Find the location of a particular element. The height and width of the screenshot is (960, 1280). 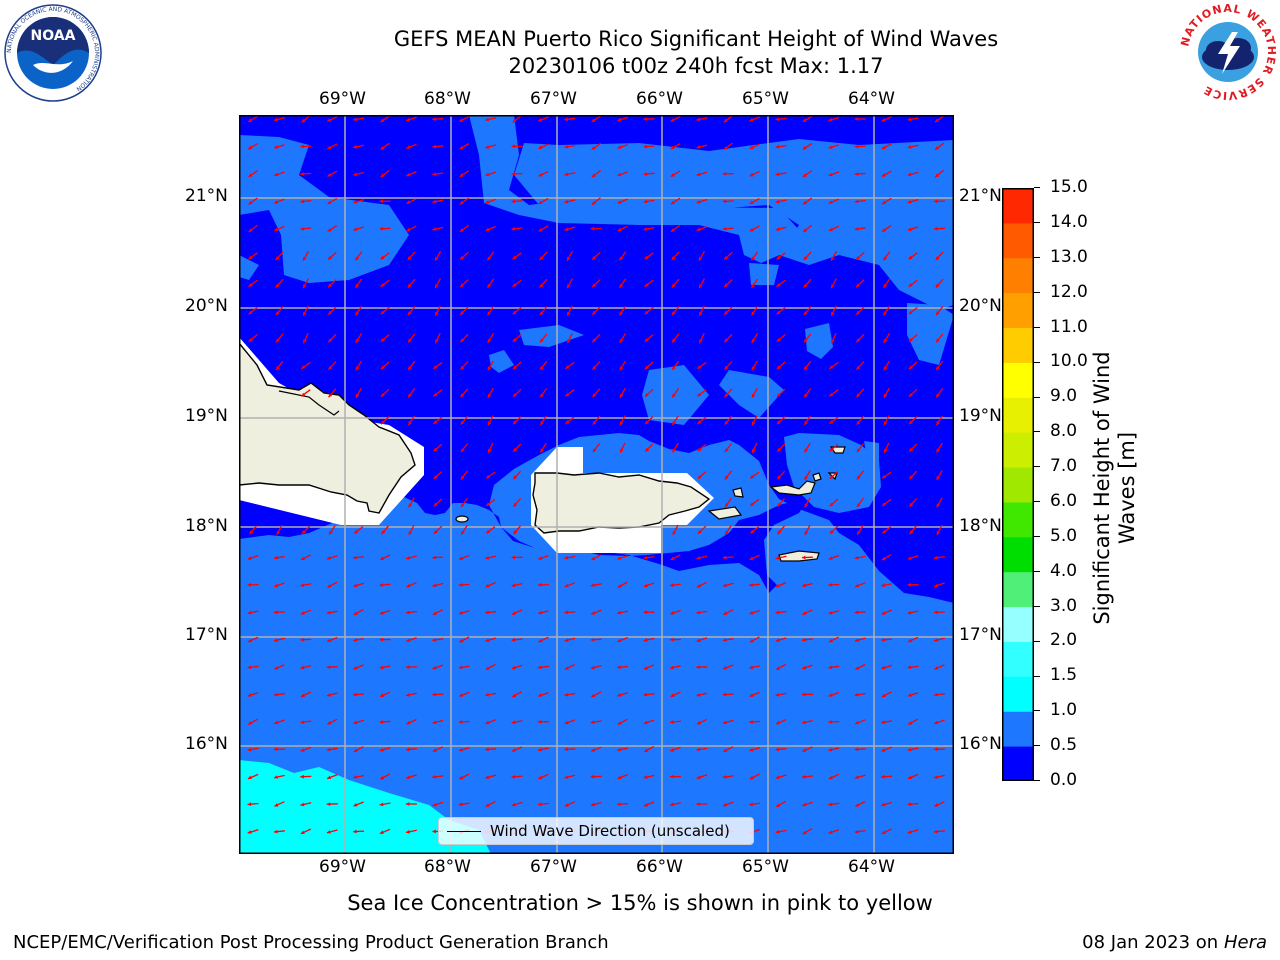

colorbar-tick-label: 7.0 is located at coordinates (1064, 466).